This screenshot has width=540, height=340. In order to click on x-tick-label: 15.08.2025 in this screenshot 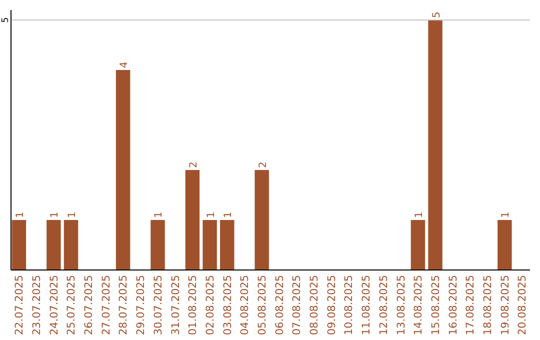, I will do `click(436, 305)`.